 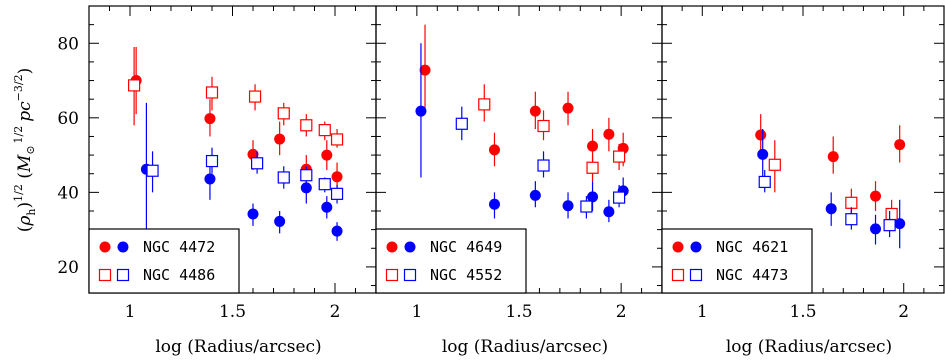 I want to click on y-label-exp: 1/2, so click(x=18, y=193).